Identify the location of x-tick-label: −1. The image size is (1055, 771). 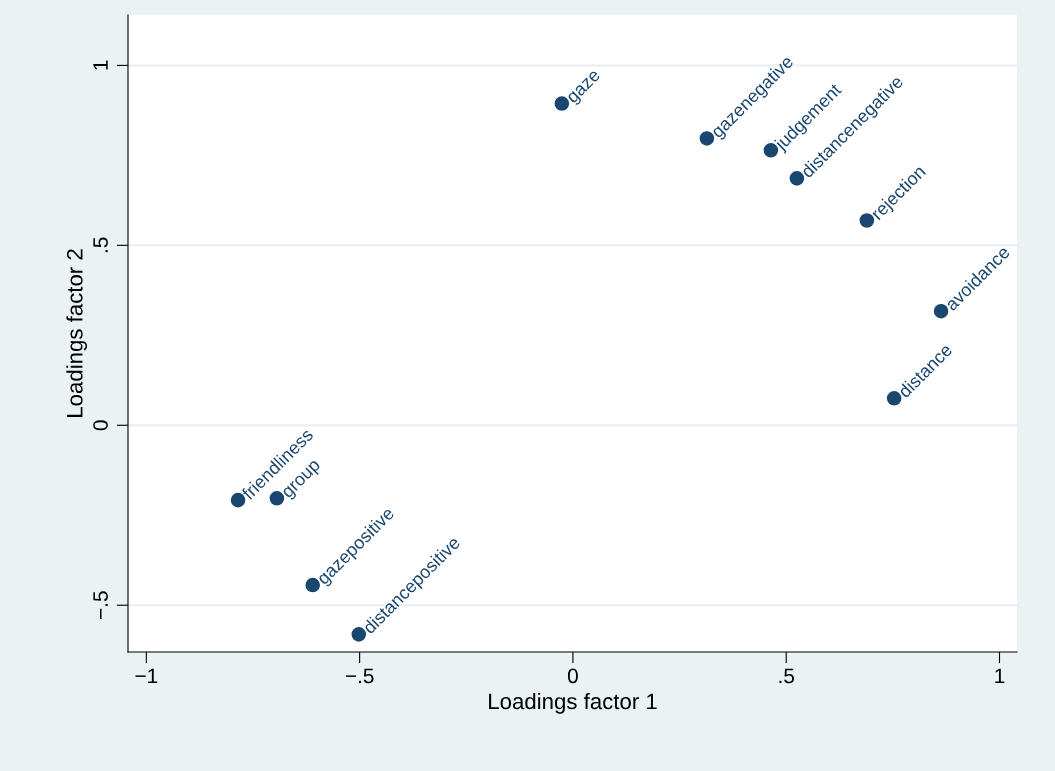
(146, 676).